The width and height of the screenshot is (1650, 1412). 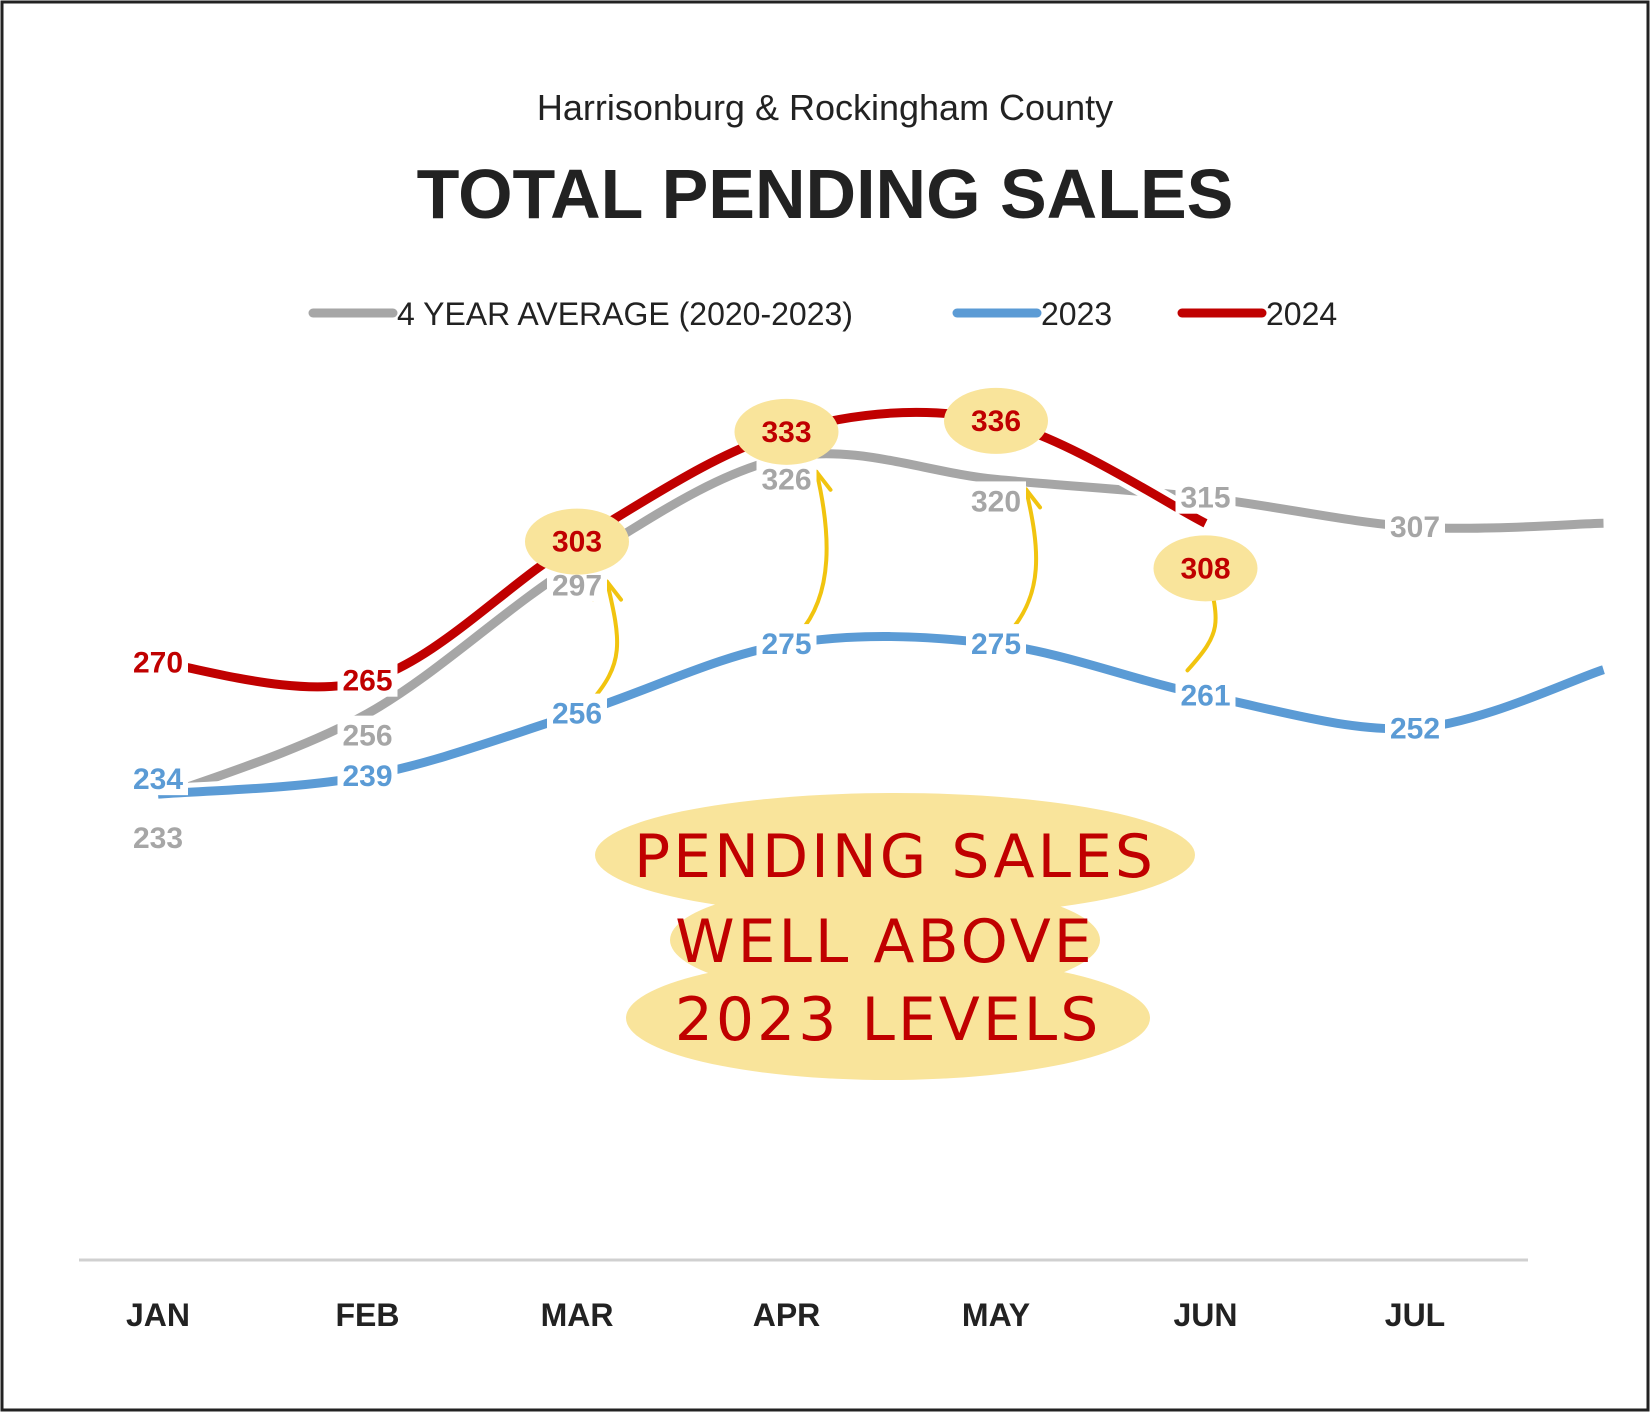 I want to click on label-highlight-2024-mar, so click(x=577, y=541).